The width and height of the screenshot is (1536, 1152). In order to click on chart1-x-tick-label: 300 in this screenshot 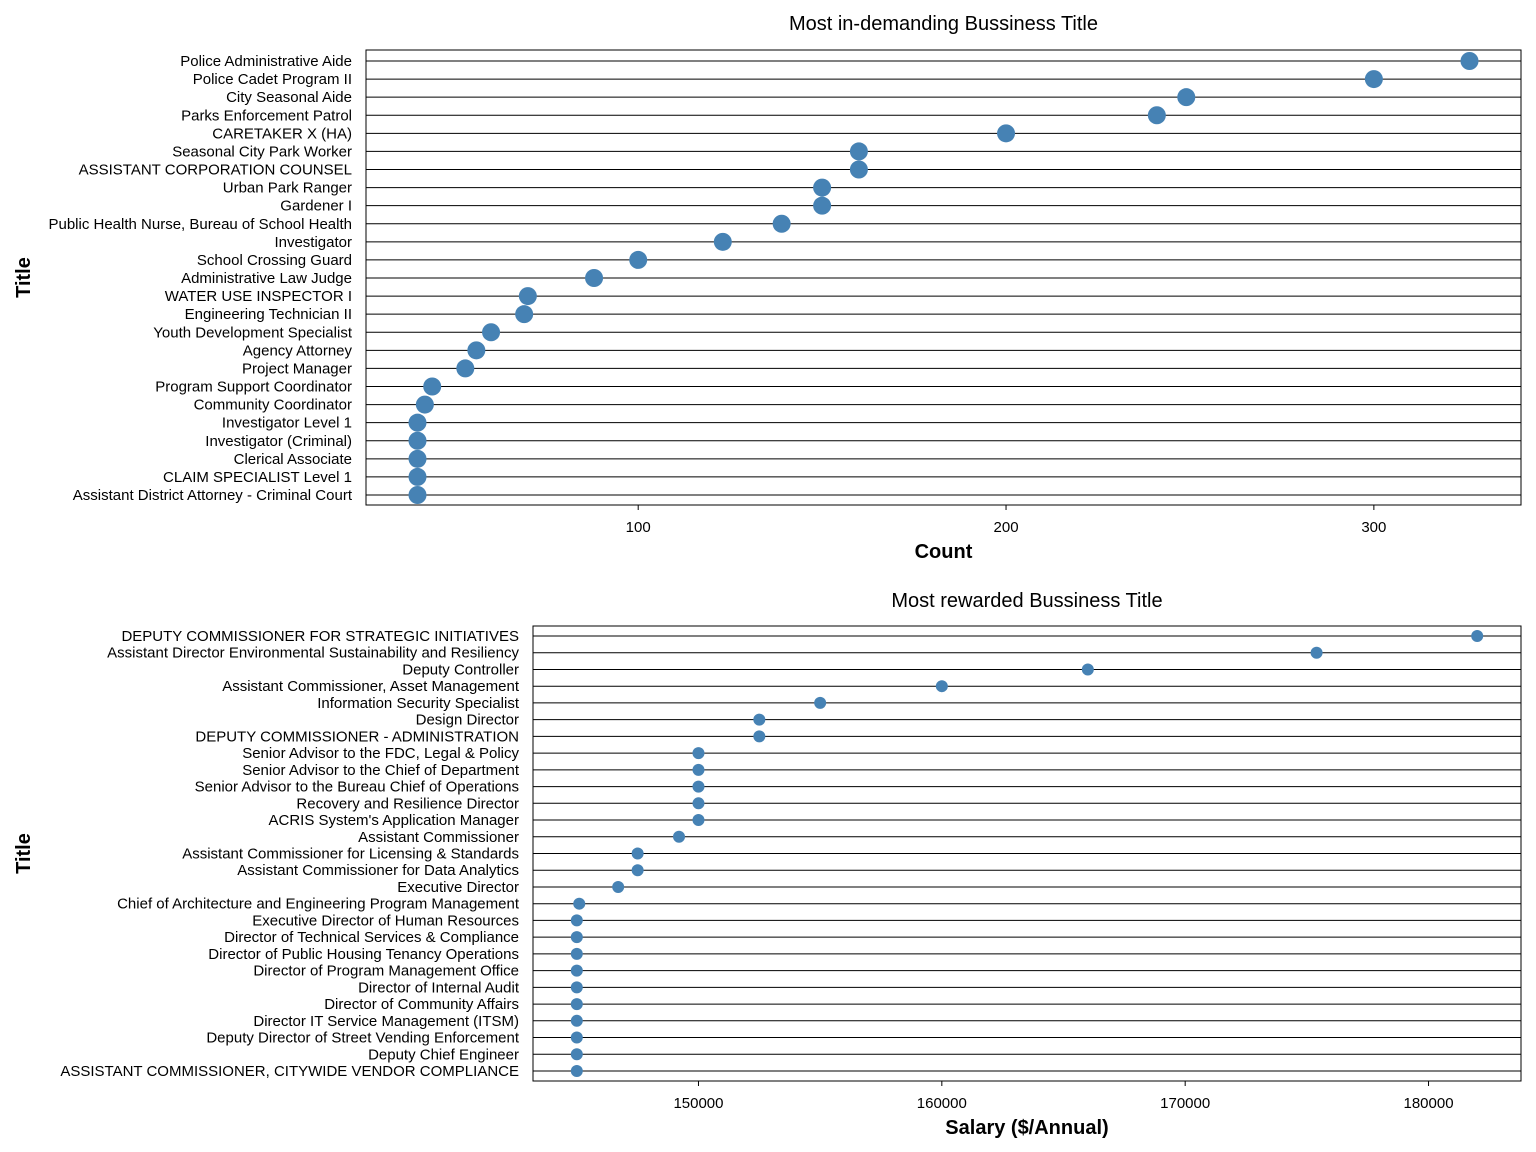, I will do `click(1373, 527)`.